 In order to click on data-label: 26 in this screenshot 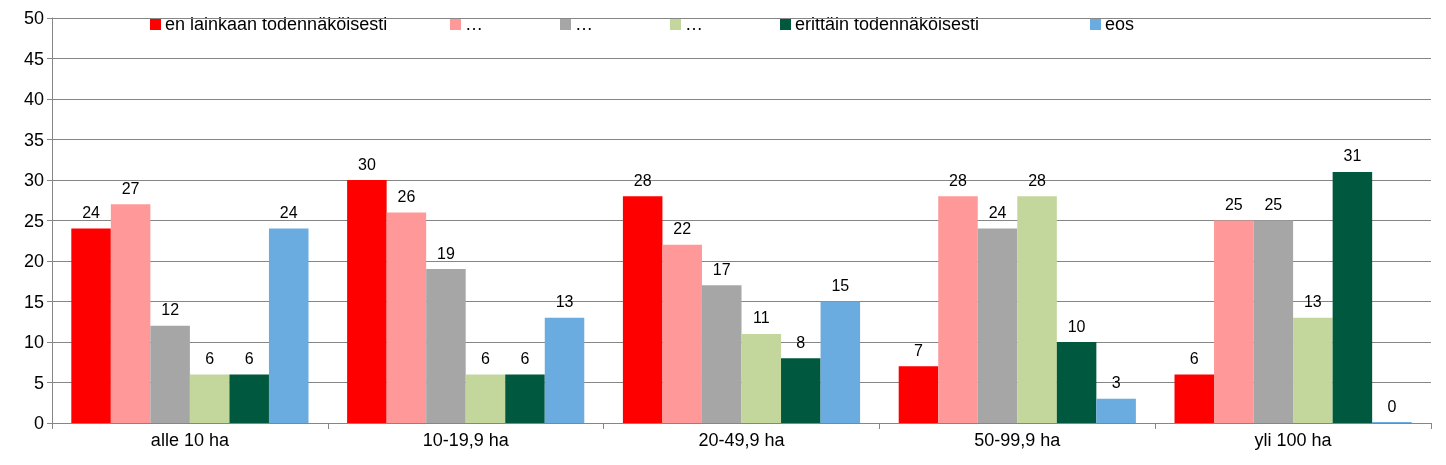, I will do `click(406, 196)`.